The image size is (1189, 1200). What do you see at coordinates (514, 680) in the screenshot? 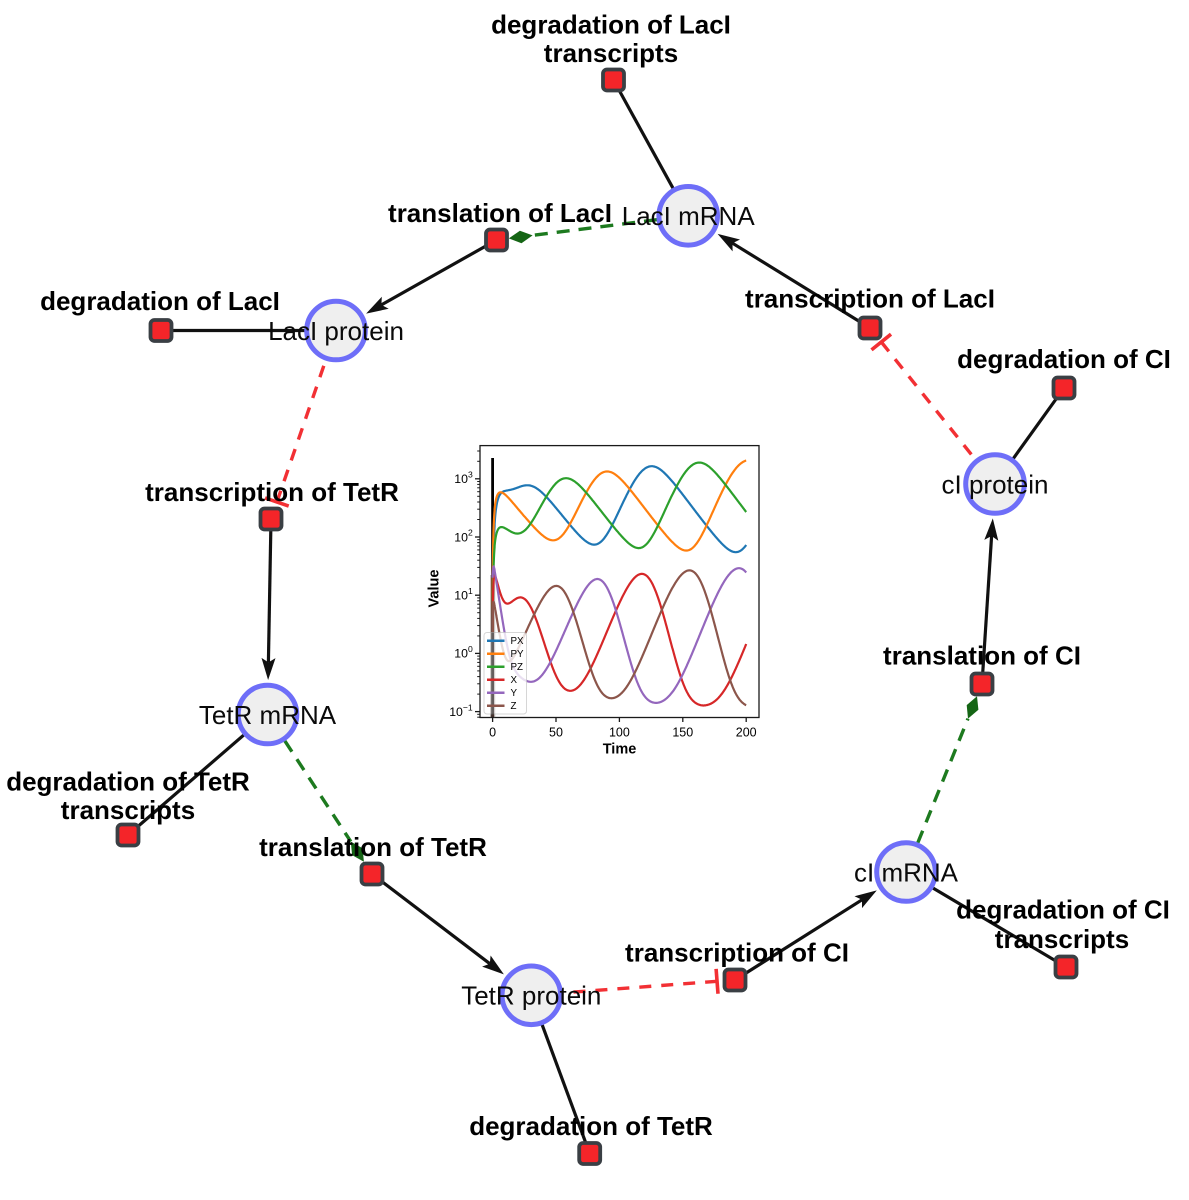
I see `svg-text: X` at bounding box center [514, 680].